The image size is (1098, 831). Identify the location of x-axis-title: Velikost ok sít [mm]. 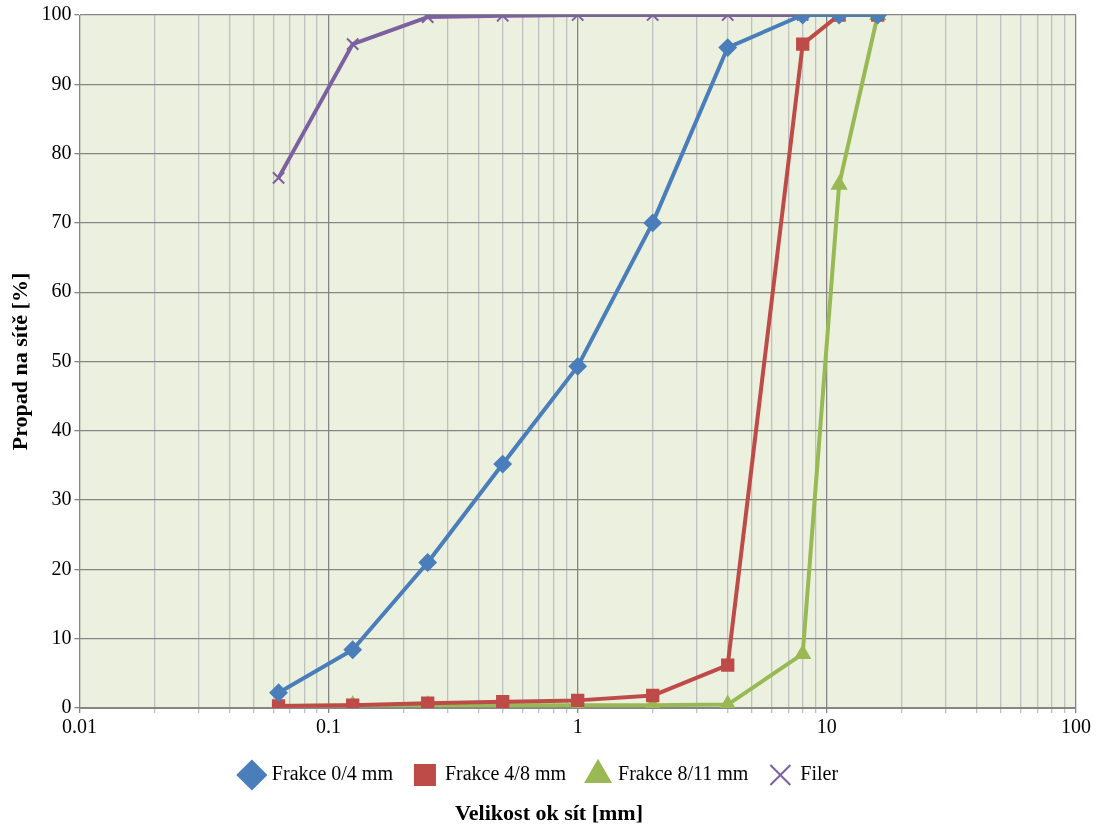
(549, 813).